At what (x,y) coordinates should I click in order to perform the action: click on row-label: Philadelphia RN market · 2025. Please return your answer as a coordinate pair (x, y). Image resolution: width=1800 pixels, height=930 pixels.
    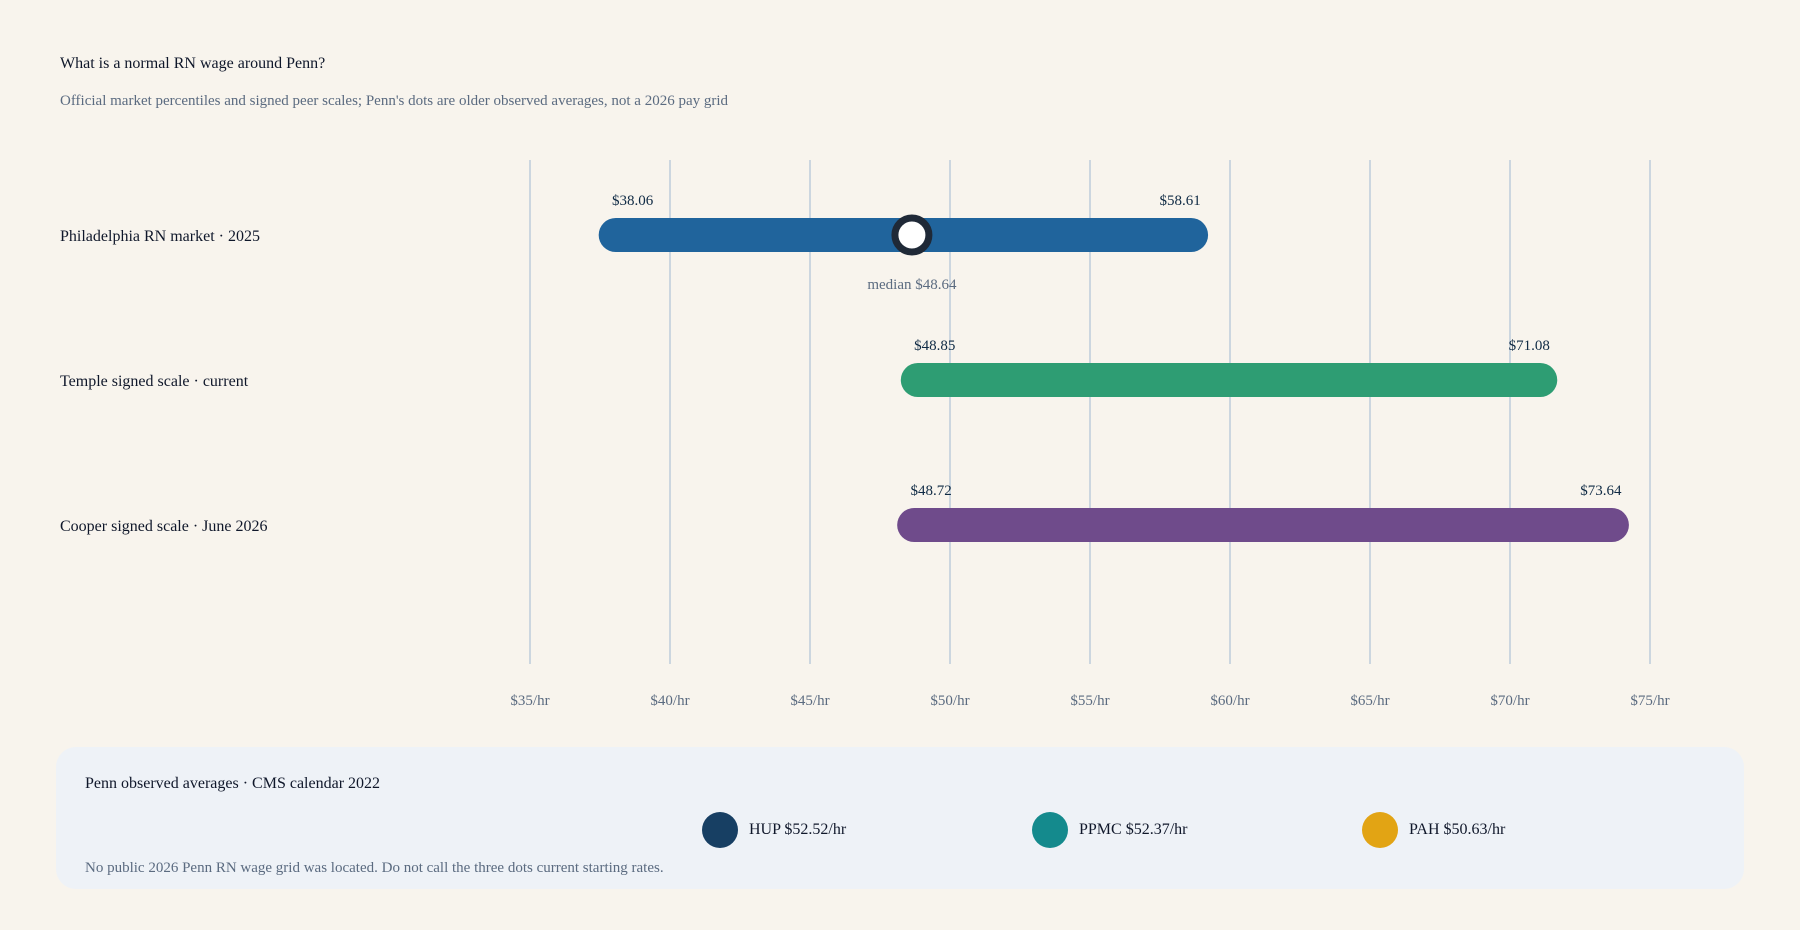
    Looking at the image, I should click on (160, 236).